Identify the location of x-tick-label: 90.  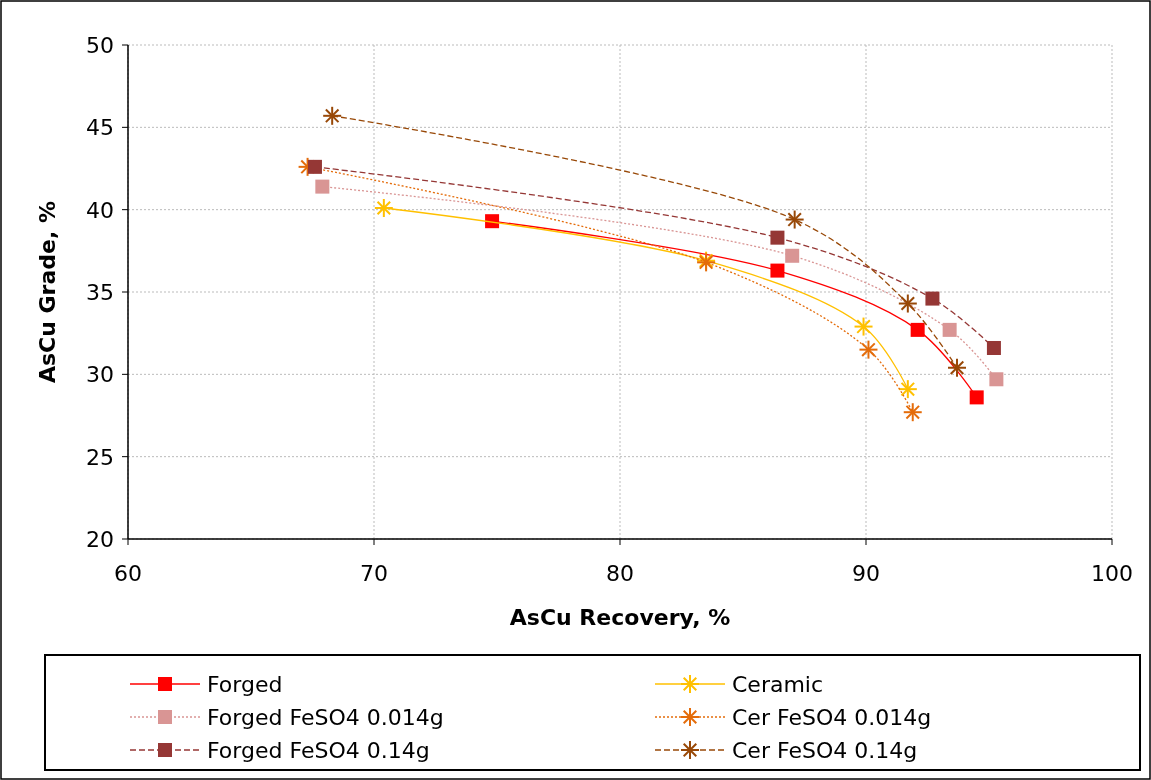
(866, 573).